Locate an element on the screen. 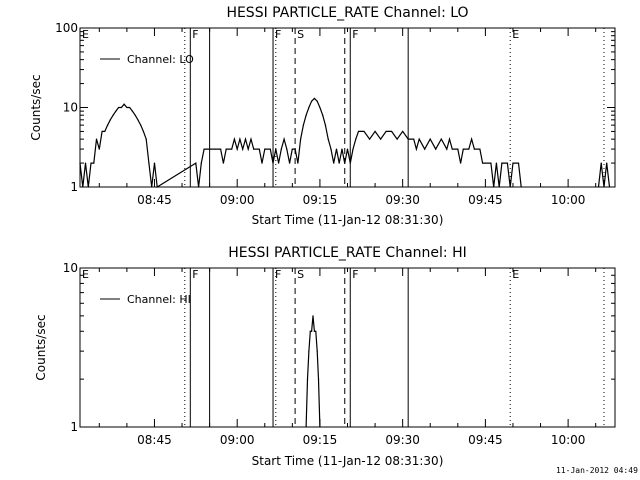 The height and width of the screenshot is (480, 640). y-tick-label: 1 is located at coordinates (74, 187).